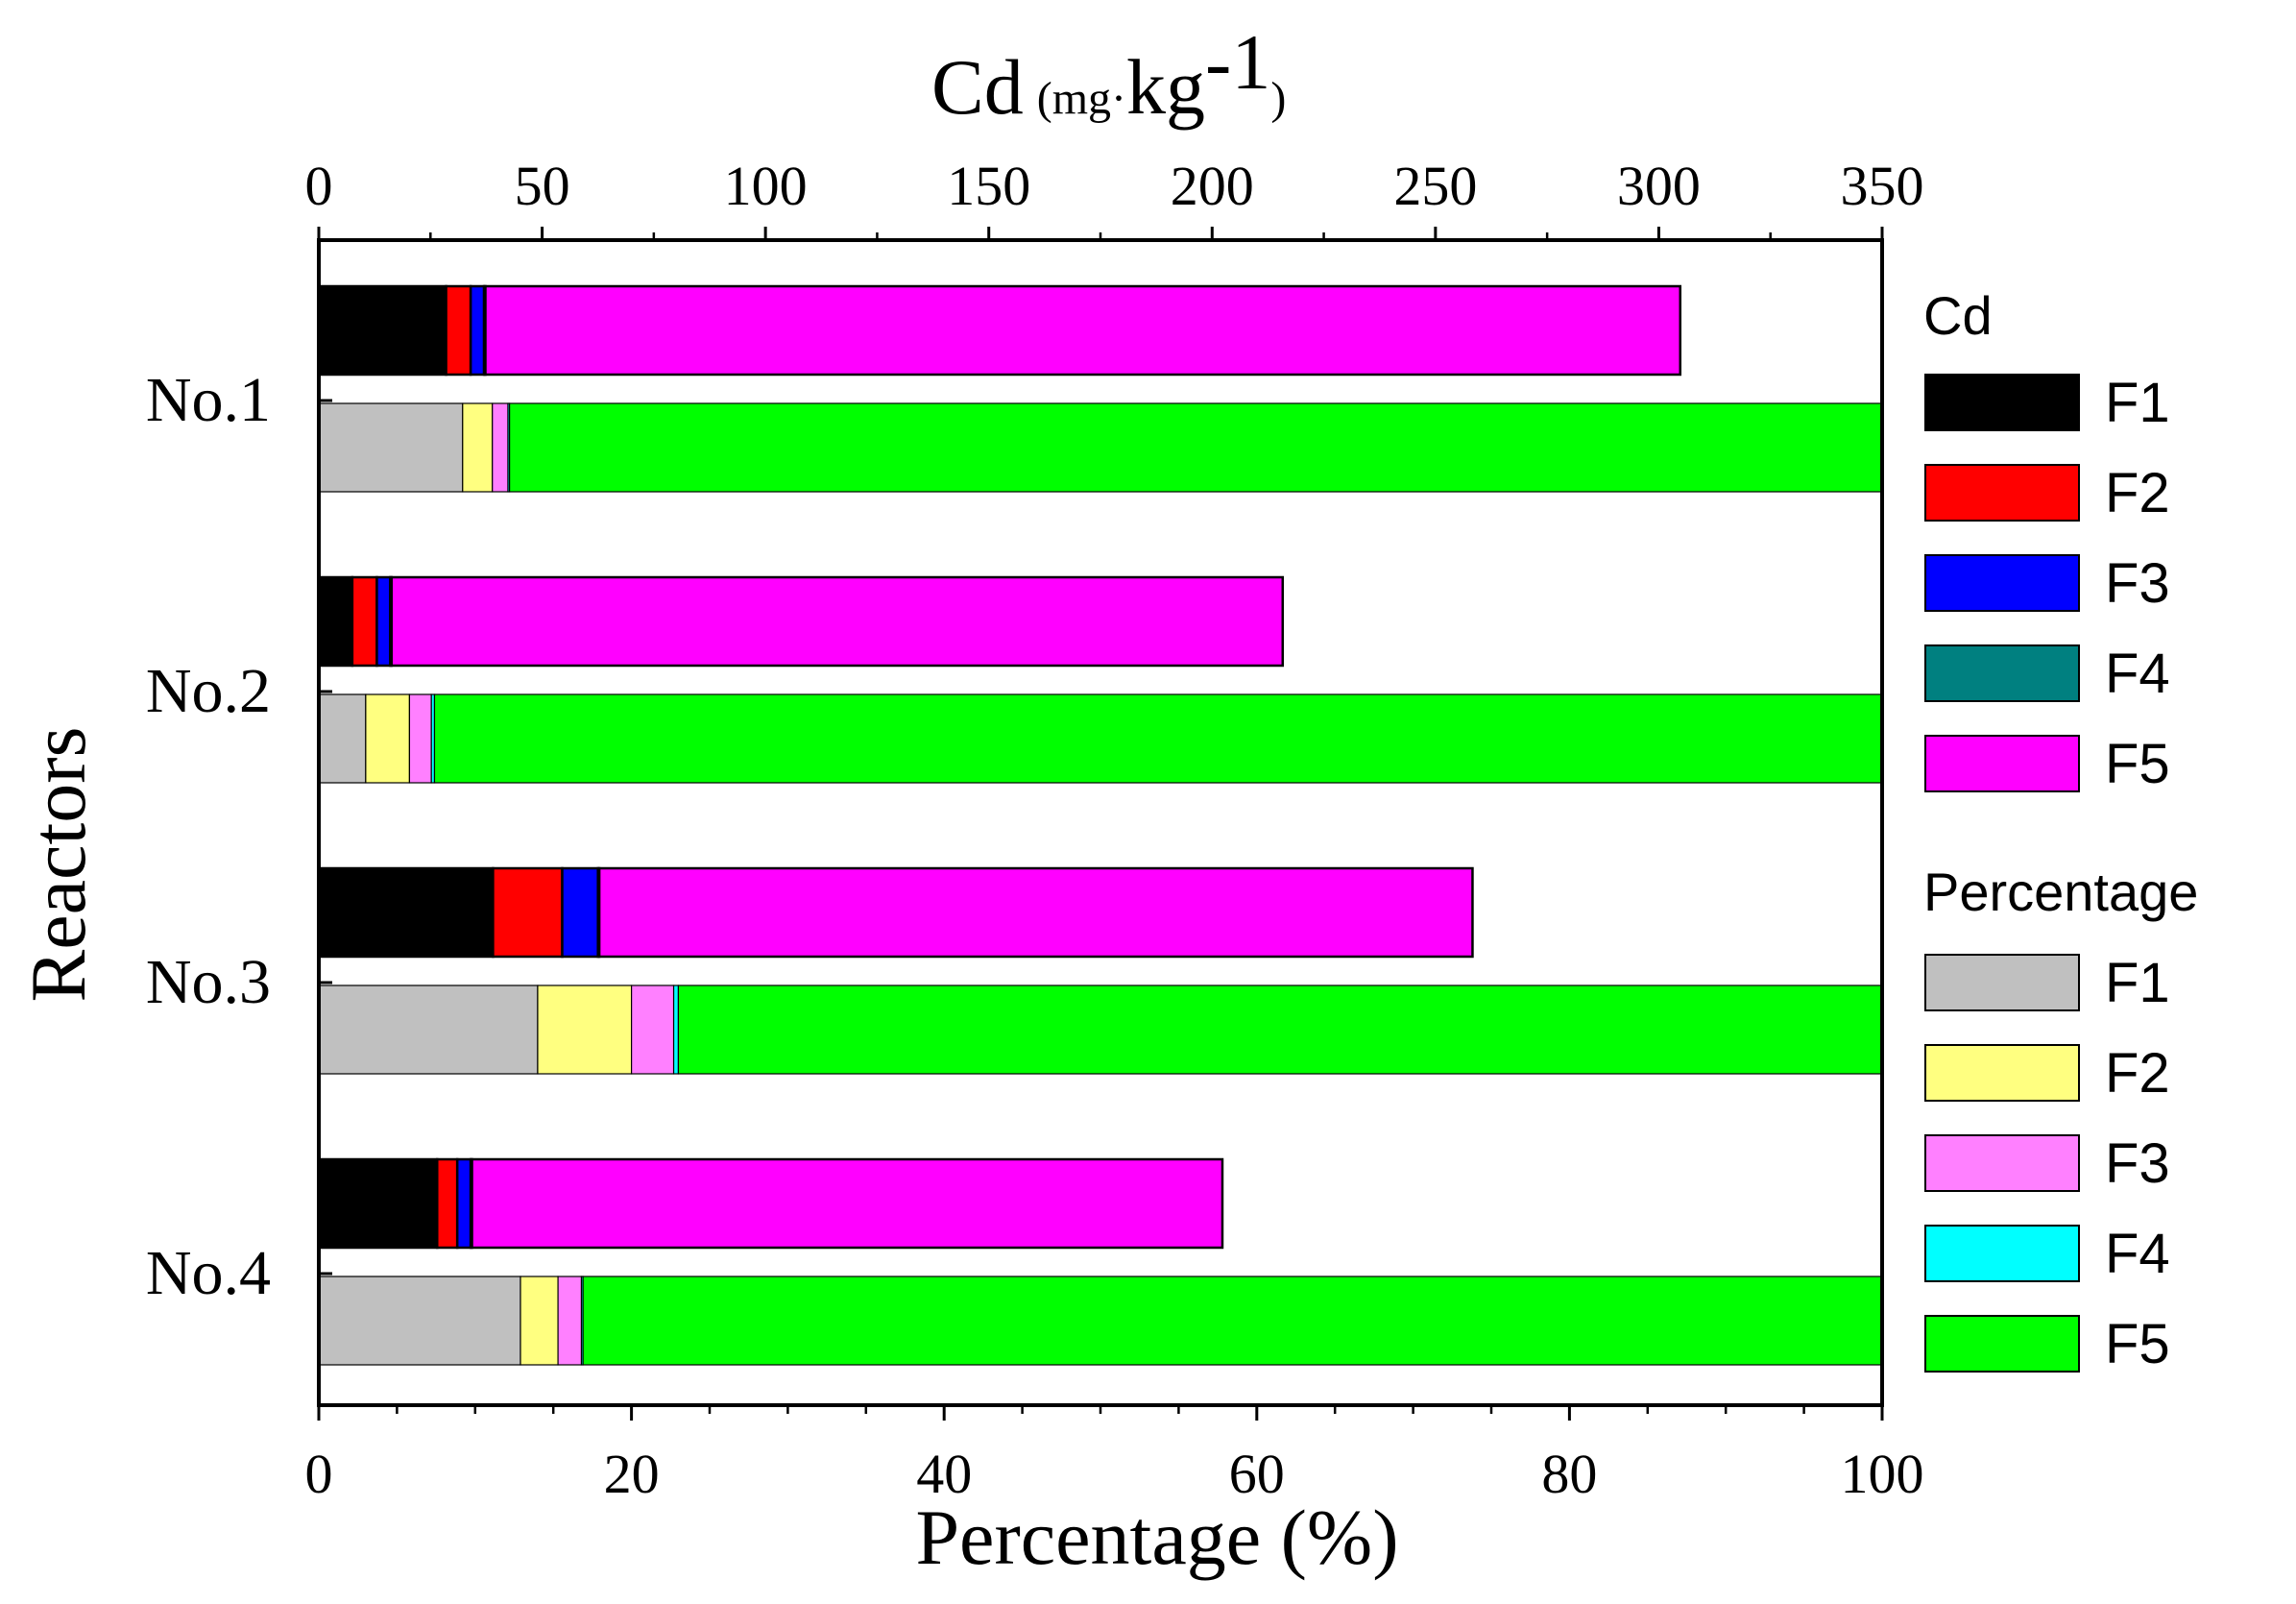  I want to click on top-axis-title-open: (mg, so click(1074, 98).